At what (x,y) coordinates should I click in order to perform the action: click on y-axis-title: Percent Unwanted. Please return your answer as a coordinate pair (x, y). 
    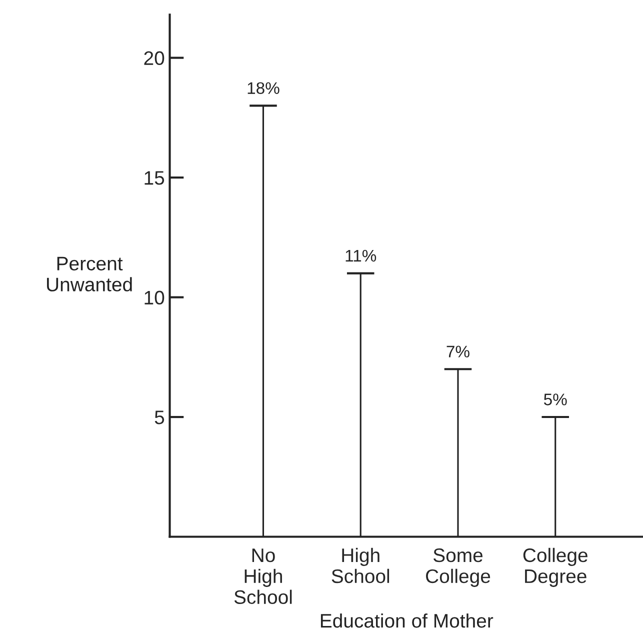
    Looking at the image, I should click on (89, 274).